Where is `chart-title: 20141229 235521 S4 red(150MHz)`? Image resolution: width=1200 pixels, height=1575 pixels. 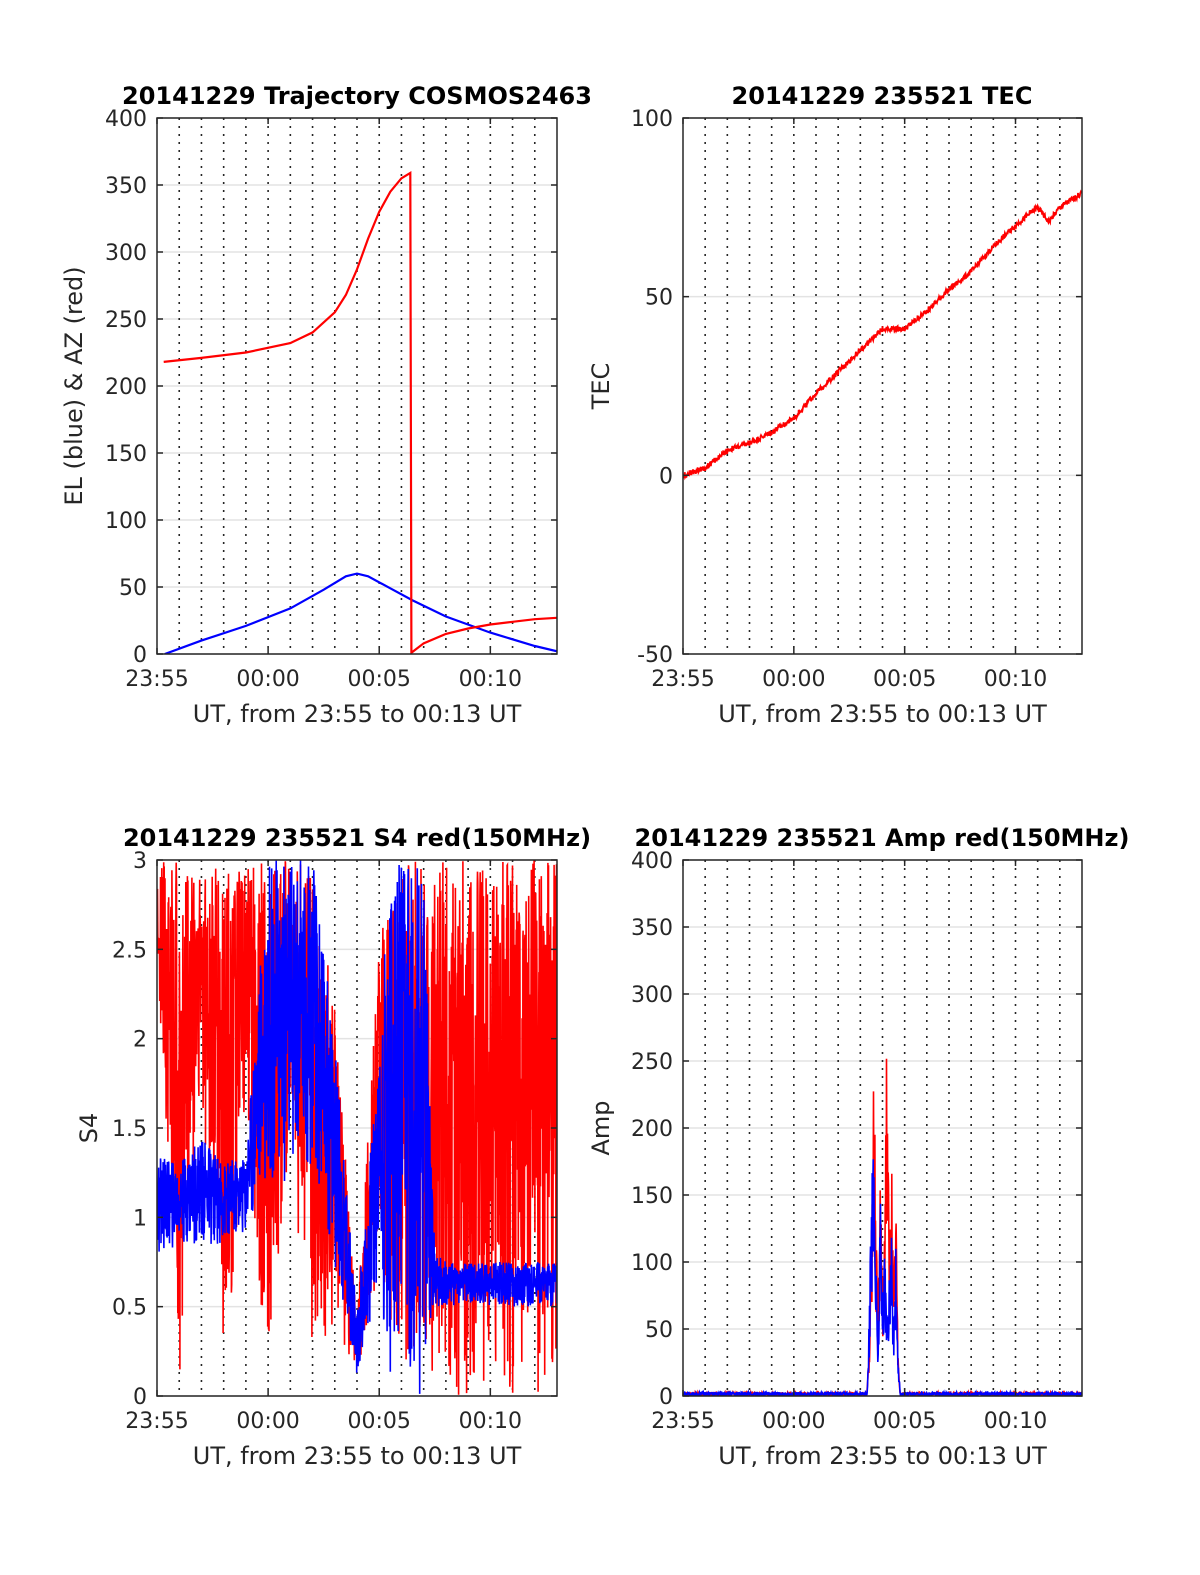 chart-title: 20141229 235521 S4 red(150MHz) is located at coordinates (357, 838).